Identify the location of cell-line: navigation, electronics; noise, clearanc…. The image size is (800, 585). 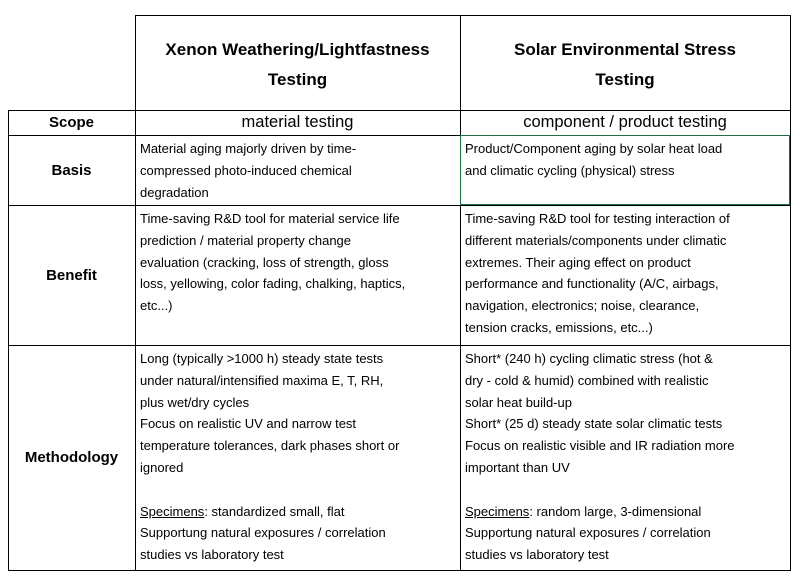
(582, 306).